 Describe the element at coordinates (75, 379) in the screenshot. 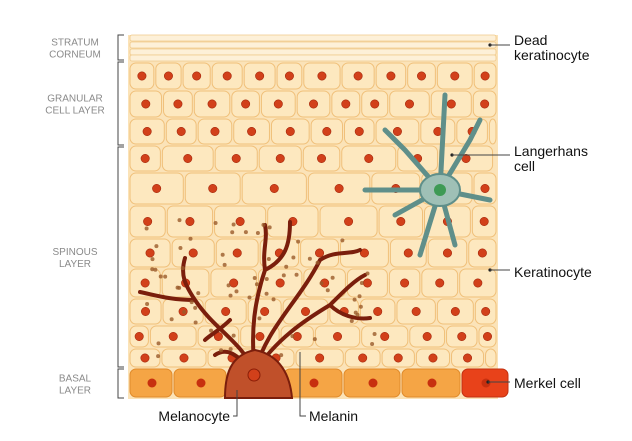

I see `layer-label: BASAL` at that location.